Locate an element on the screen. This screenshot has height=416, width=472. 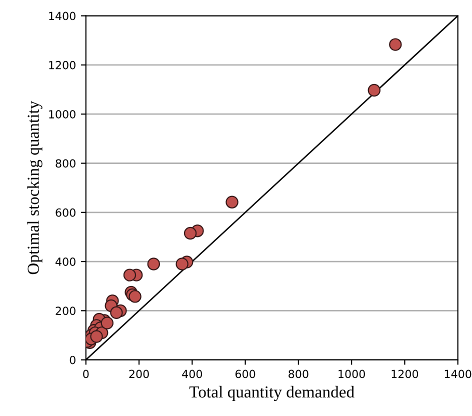
x-tick-label: 800 is located at coordinates (298, 374).